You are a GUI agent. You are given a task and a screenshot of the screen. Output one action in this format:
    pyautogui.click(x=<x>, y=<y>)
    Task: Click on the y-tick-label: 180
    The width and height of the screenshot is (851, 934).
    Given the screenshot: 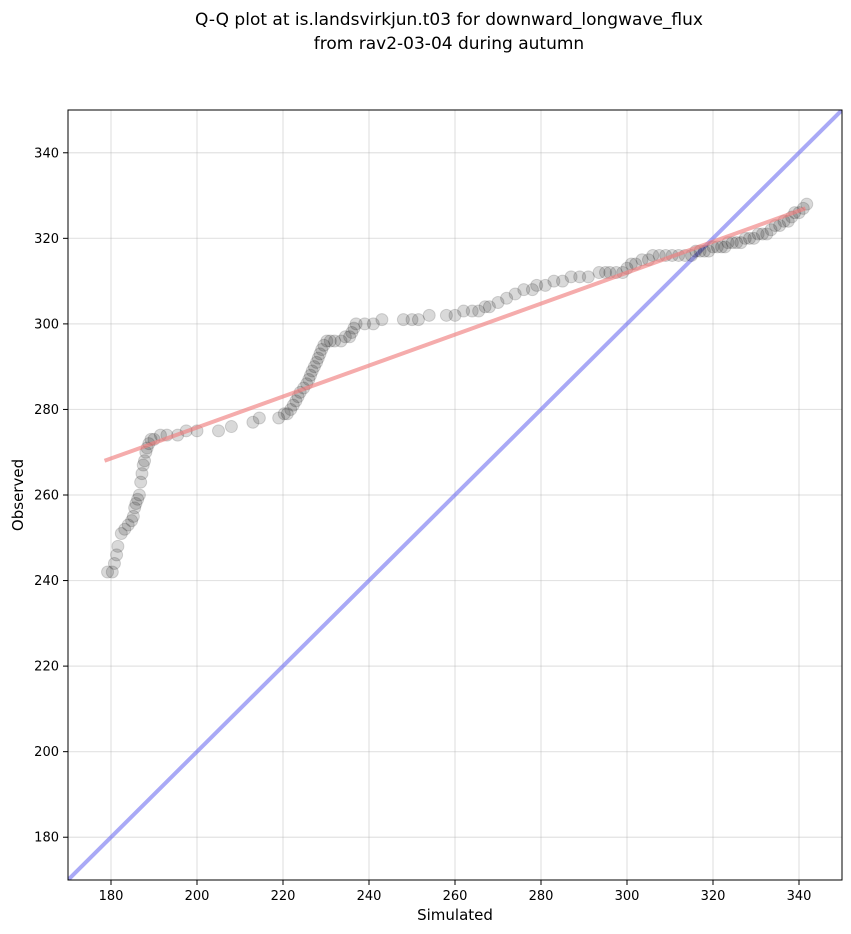 What is the action you would take?
    pyautogui.click(x=46, y=838)
    